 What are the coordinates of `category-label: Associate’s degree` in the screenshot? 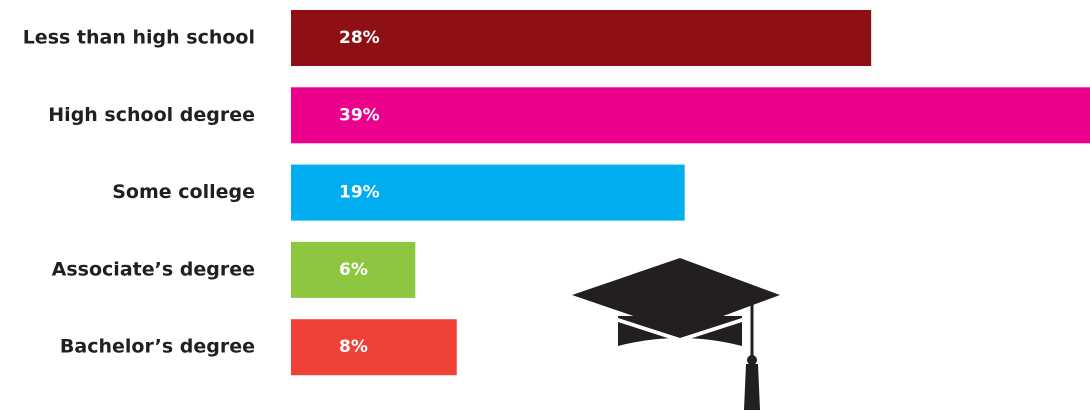 It's located at (153, 269).